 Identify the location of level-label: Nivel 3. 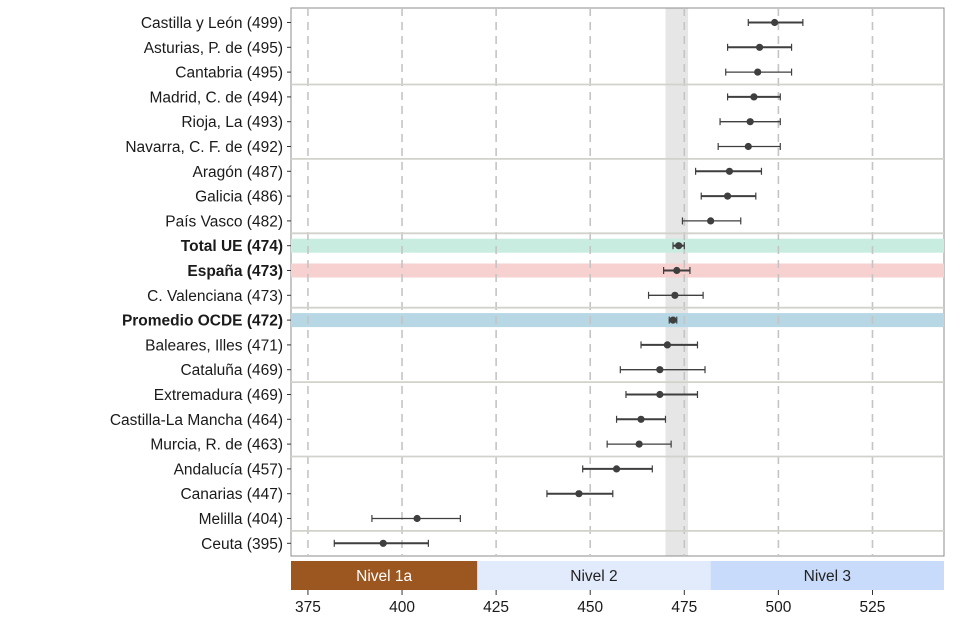
(827, 576).